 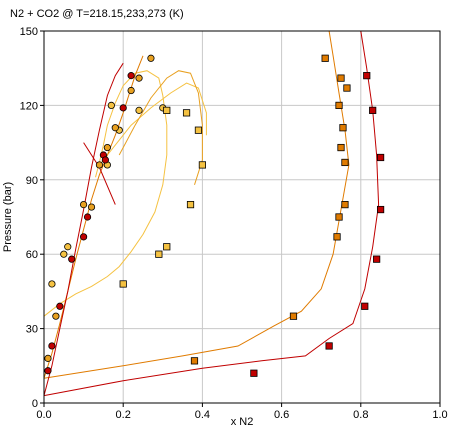 What do you see at coordinates (32, 181) in the screenshot?
I see `y-tick-label: 90` at bounding box center [32, 181].